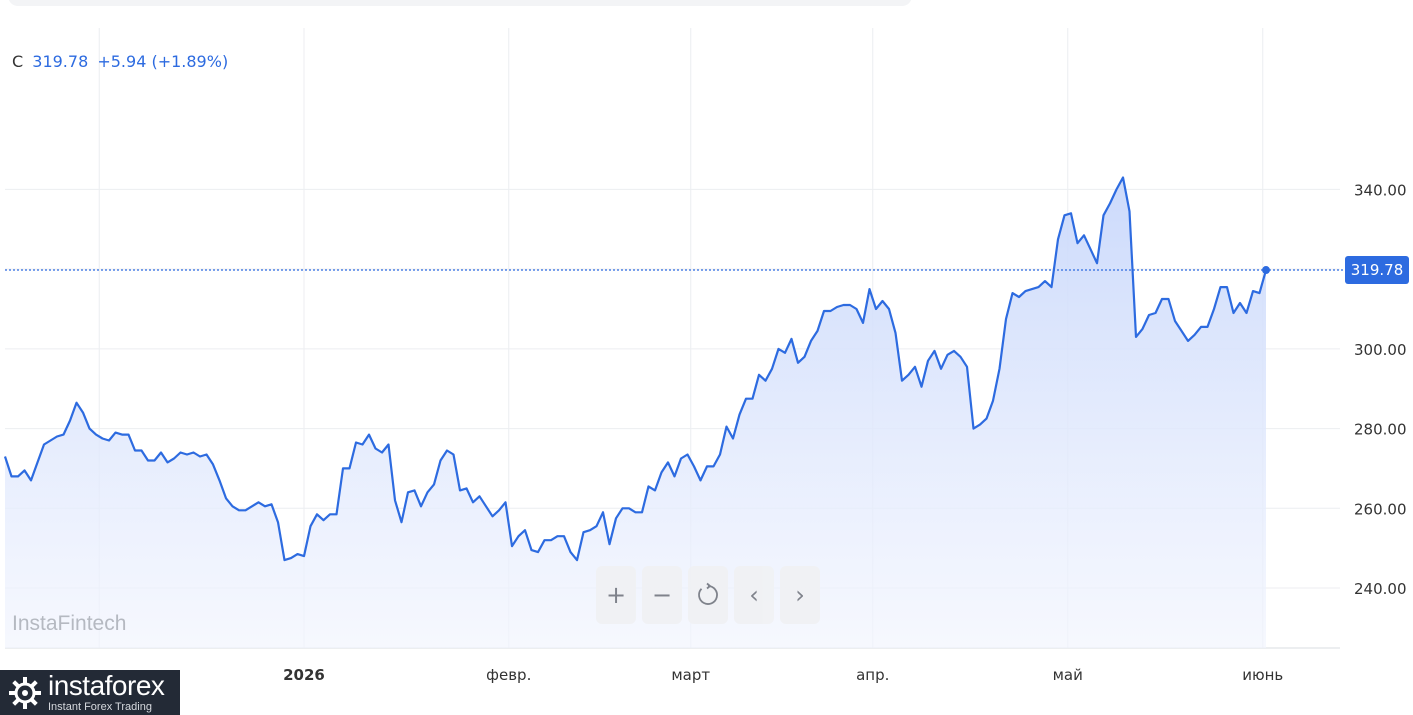 This screenshot has width=1413, height=715. Describe the element at coordinates (1380, 509) in the screenshot. I see `y-tick-label: 260.00` at that location.